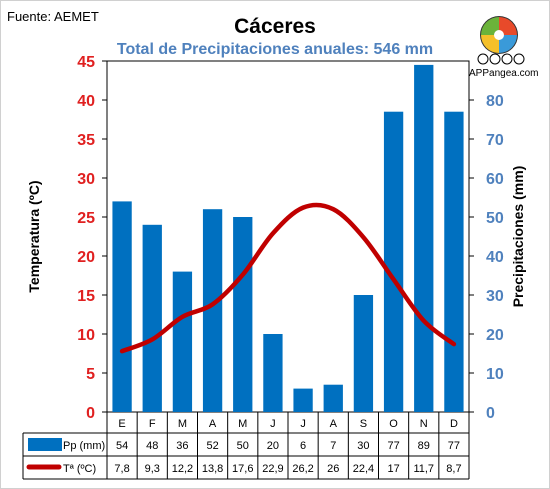  I want to click on y-left-tick-label: 40, so click(86, 101).